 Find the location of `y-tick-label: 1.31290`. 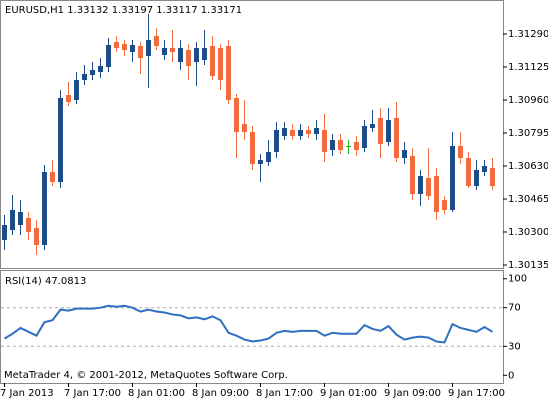

y-tick-label: 1.31290 is located at coordinates (528, 34).